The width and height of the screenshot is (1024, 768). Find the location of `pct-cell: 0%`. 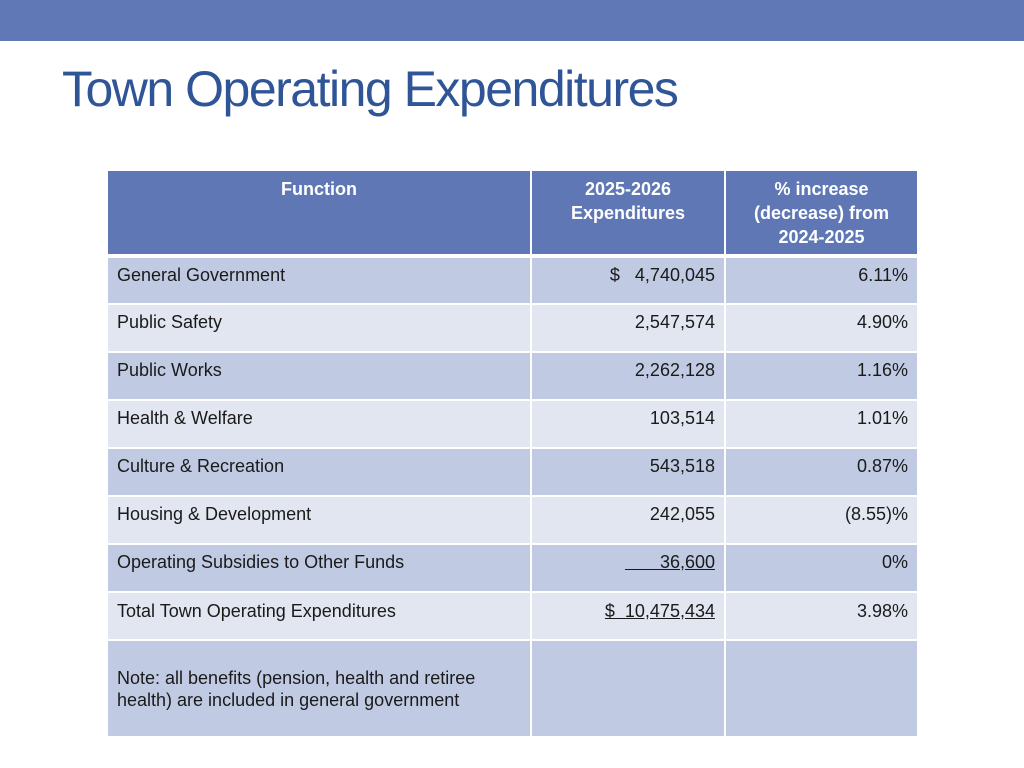

pct-cell: 0% is located at coordinates (821, 568).